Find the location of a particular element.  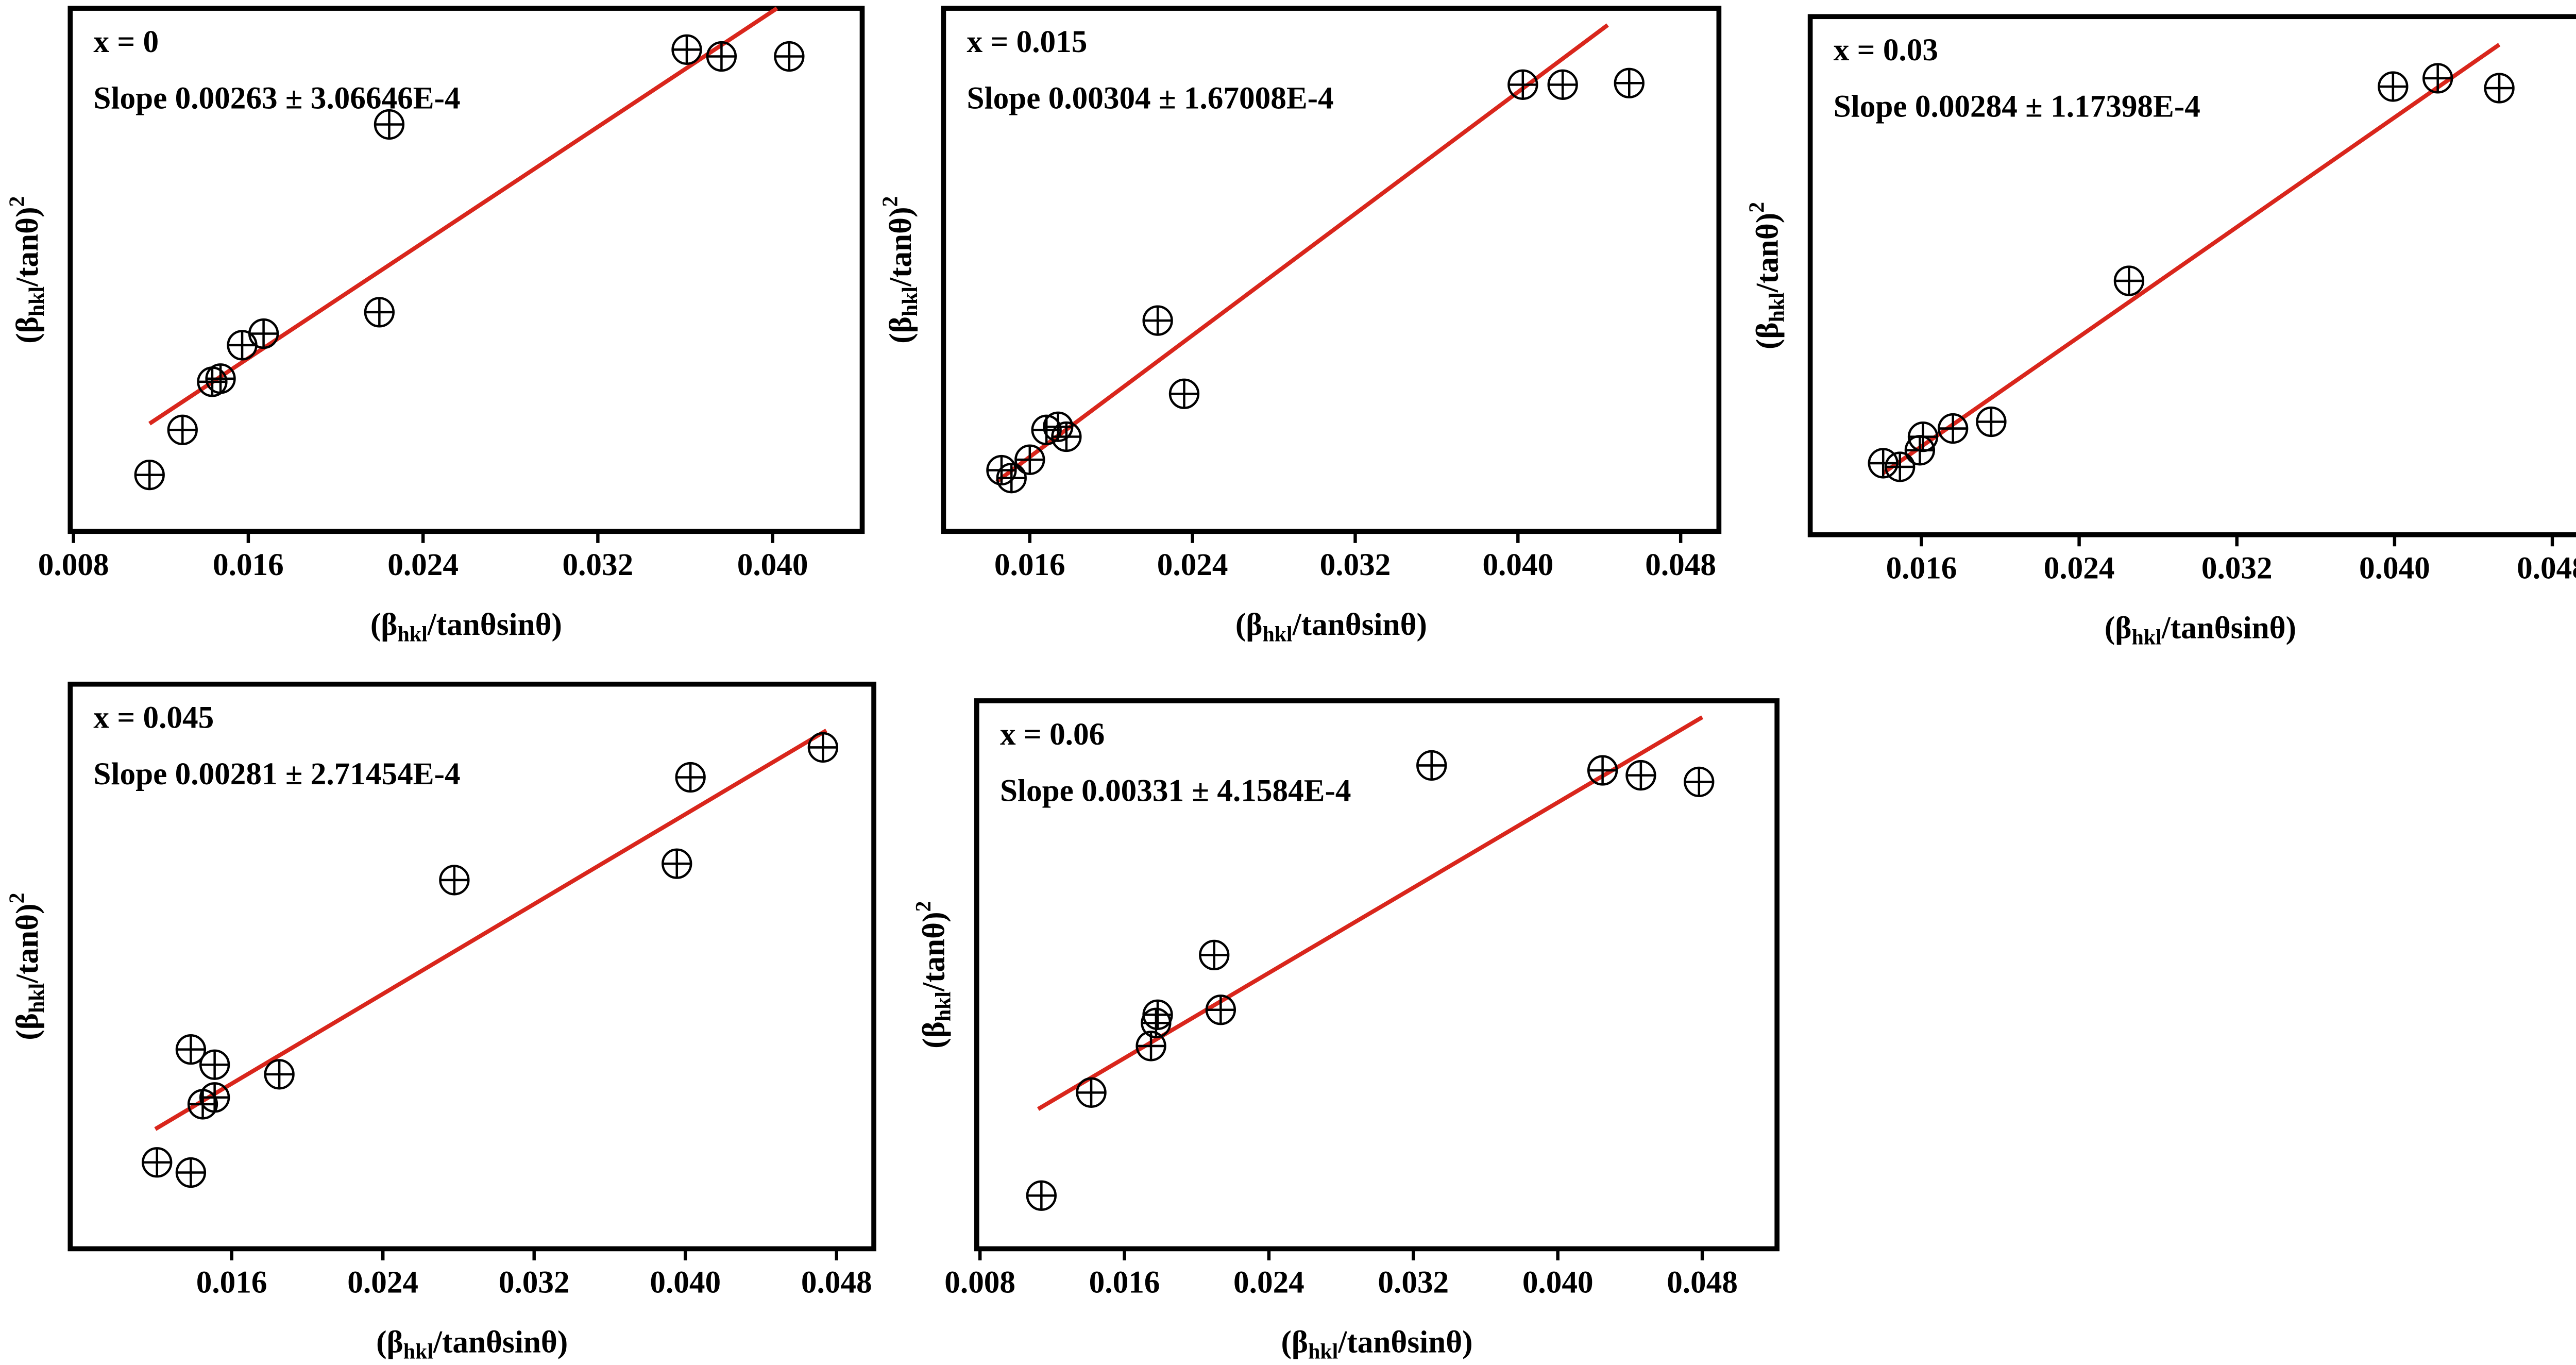

annotation: Slope 0.00304 ± 1.67008E-4 is located at coordinates (1150, 98).